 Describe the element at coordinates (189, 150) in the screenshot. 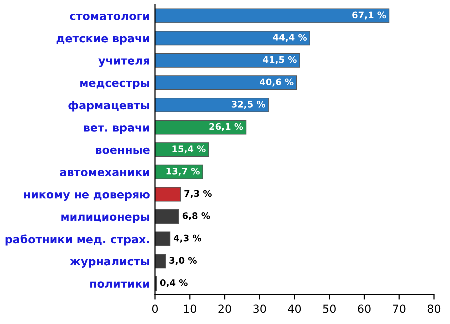

I see `data-label: 15,4 %` at that location.